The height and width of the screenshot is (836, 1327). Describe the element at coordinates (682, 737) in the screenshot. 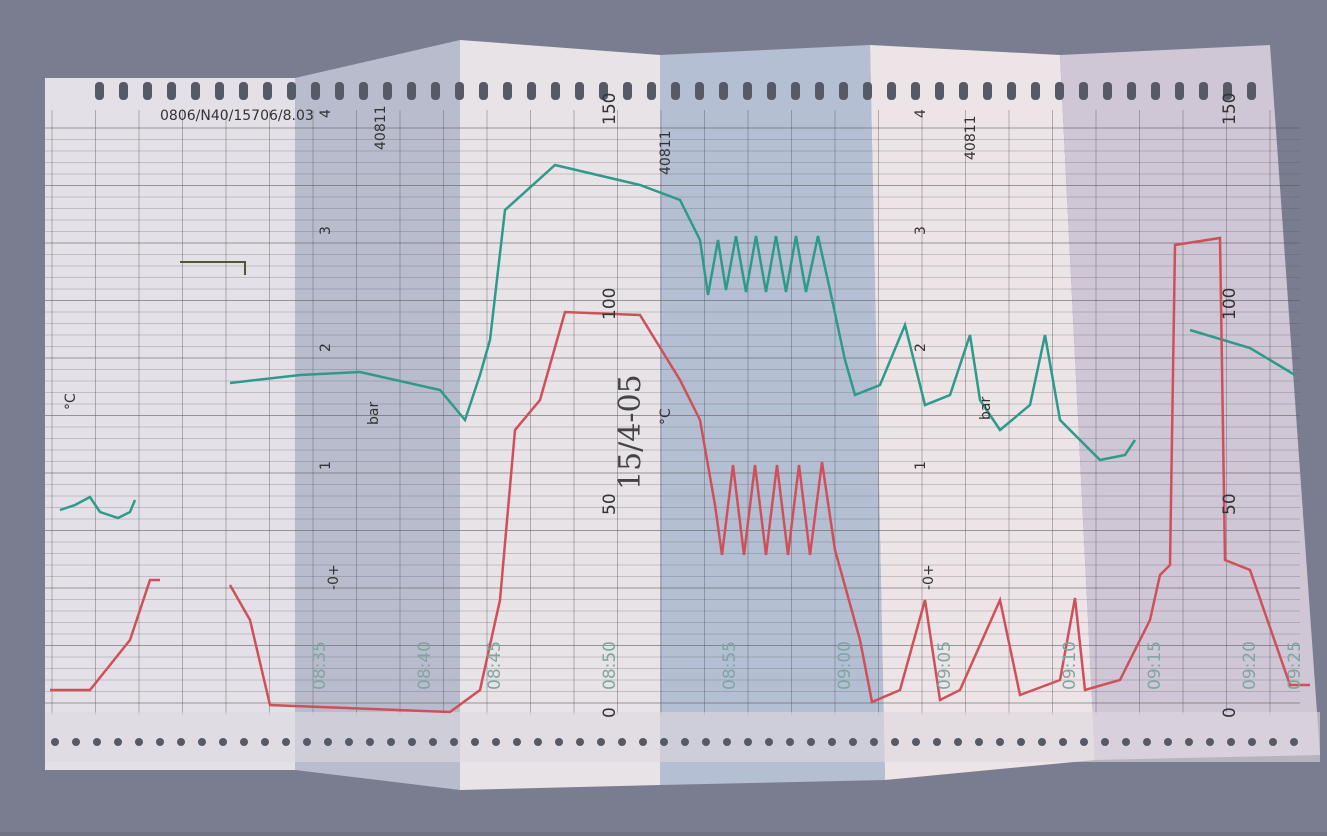

I see `sprocket-strip` at that location.